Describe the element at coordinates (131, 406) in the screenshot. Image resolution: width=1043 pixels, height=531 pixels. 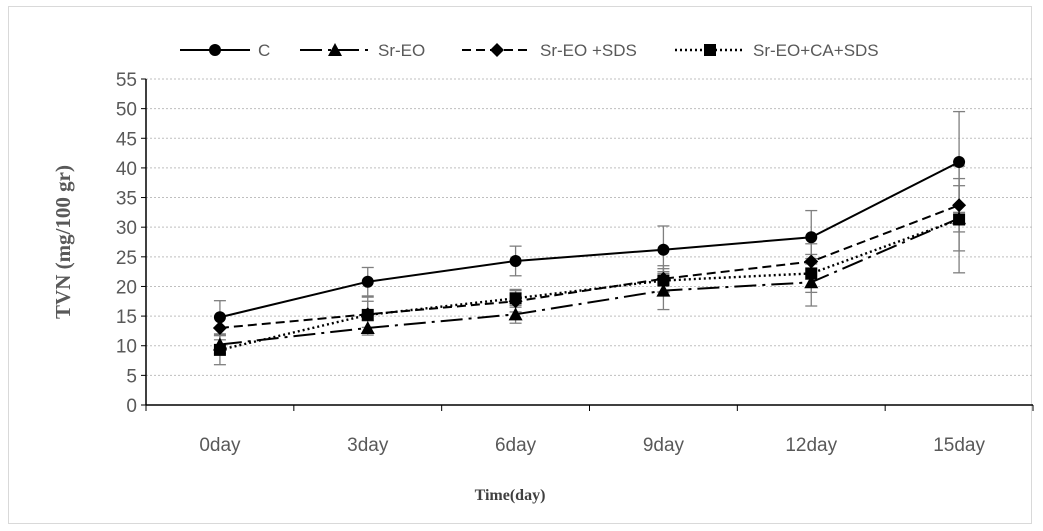
I see `y-tick-label: 0` at that location.